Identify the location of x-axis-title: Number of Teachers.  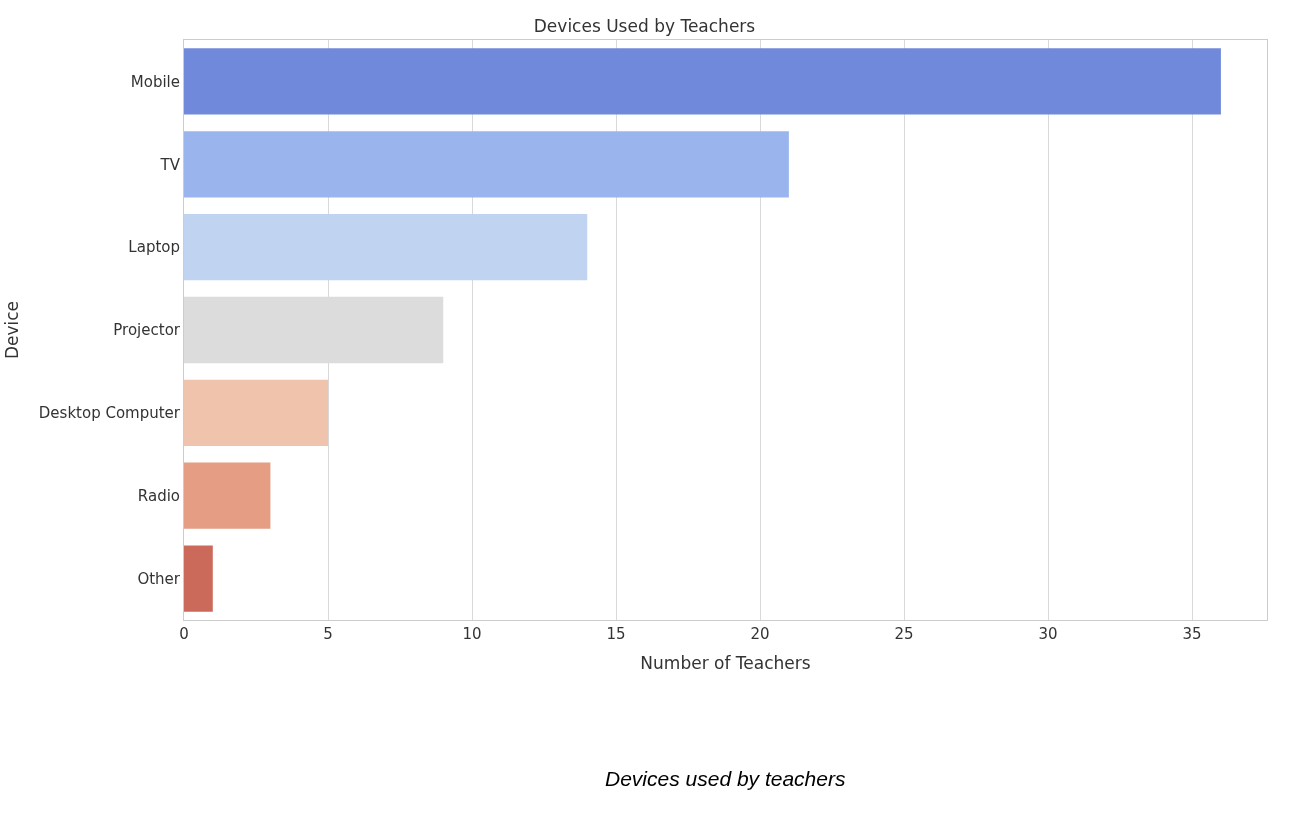
(725, 663).